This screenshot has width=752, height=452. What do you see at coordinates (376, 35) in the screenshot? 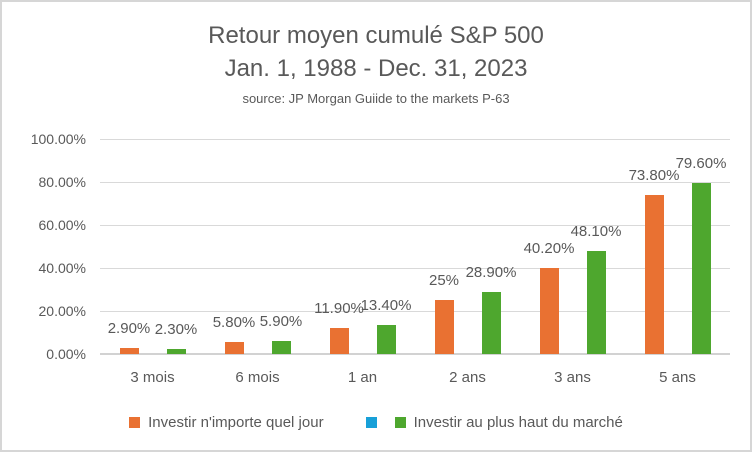
I see `chart-title: Retour moyen cumulé S&P 500` at bounding box center [376, 35].